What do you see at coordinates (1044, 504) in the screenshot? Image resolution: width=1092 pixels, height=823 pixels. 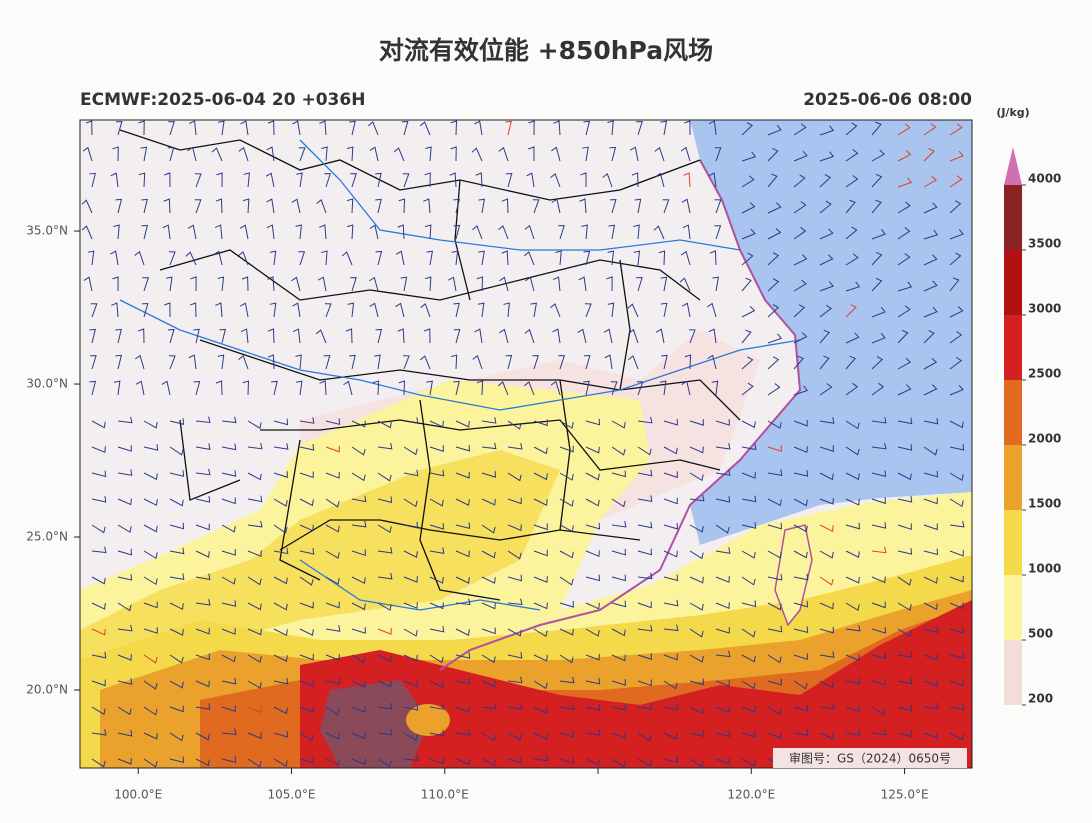 I see `colorbar-label: 1500` at bounding box center [1044, 504].